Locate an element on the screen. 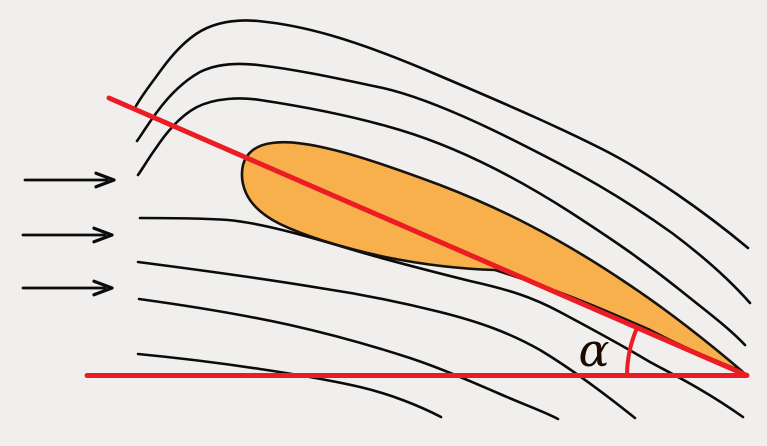 This screenshot has height=446, width=767. angle-arc is located at coordinates (632, 352).